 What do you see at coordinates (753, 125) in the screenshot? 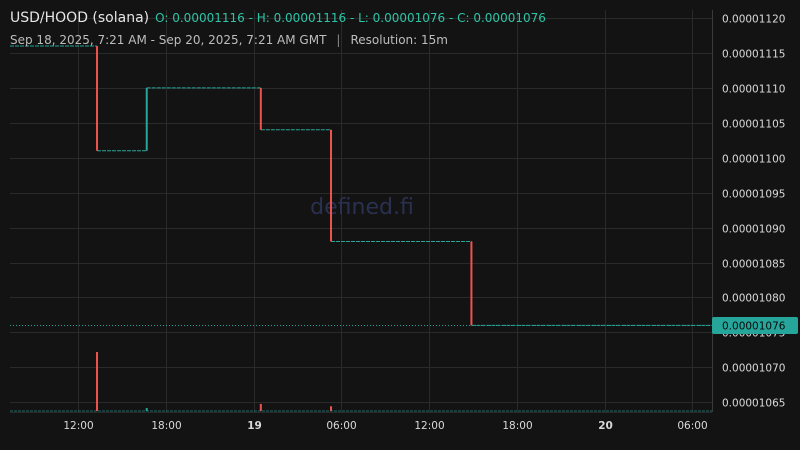
I see `y-tick-label: 0.00001105` at bounding box center [753, 125].